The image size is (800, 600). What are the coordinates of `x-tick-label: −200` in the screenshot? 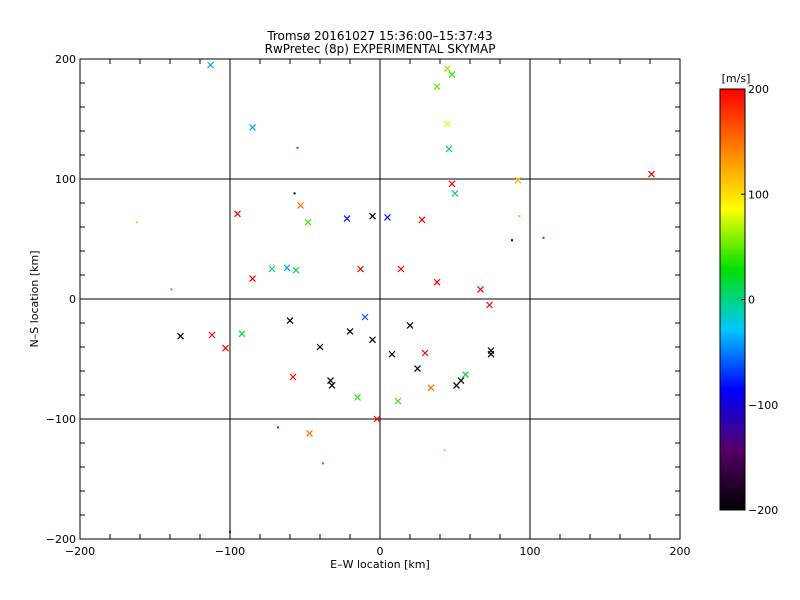 It's located at (80, 551).